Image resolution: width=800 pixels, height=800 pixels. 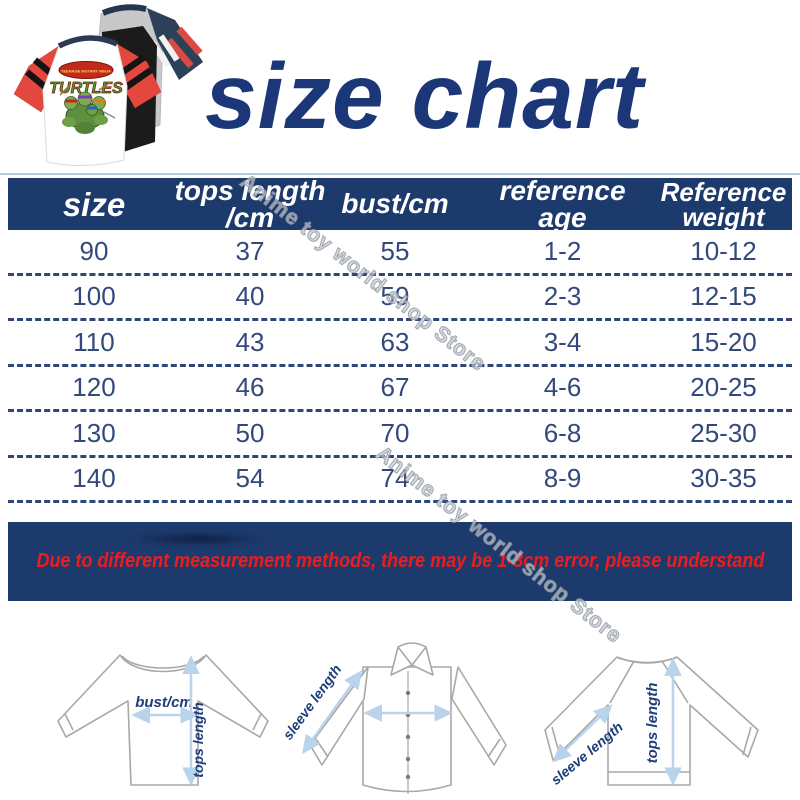 I want to click on top-divider-line, so click(x=400, y=174).